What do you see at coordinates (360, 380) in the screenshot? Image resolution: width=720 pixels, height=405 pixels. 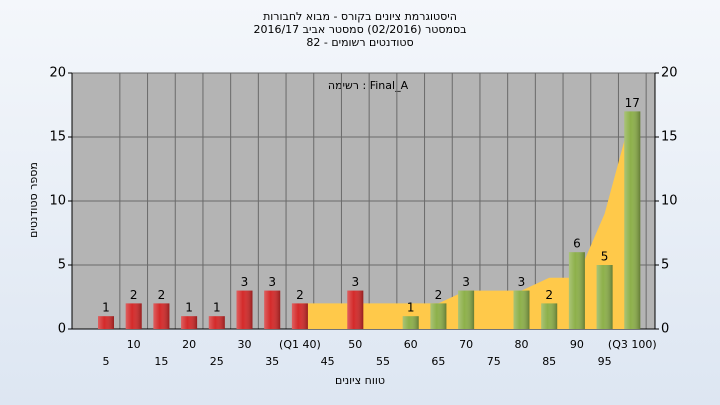 I see `x-axis-label: טווח ציונים` at bounding box center [360, 380].